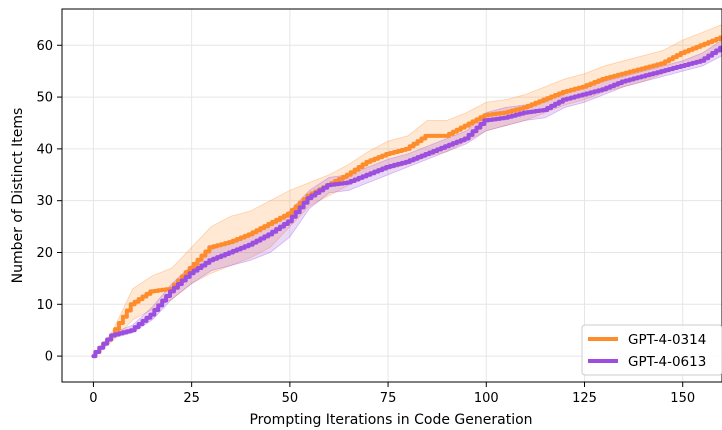  What do you see at coordinates (651, 350) in the screenshot?
I see `legend: GPT-4-0314 GPT-4-0613` at bounding box center [651, 350].